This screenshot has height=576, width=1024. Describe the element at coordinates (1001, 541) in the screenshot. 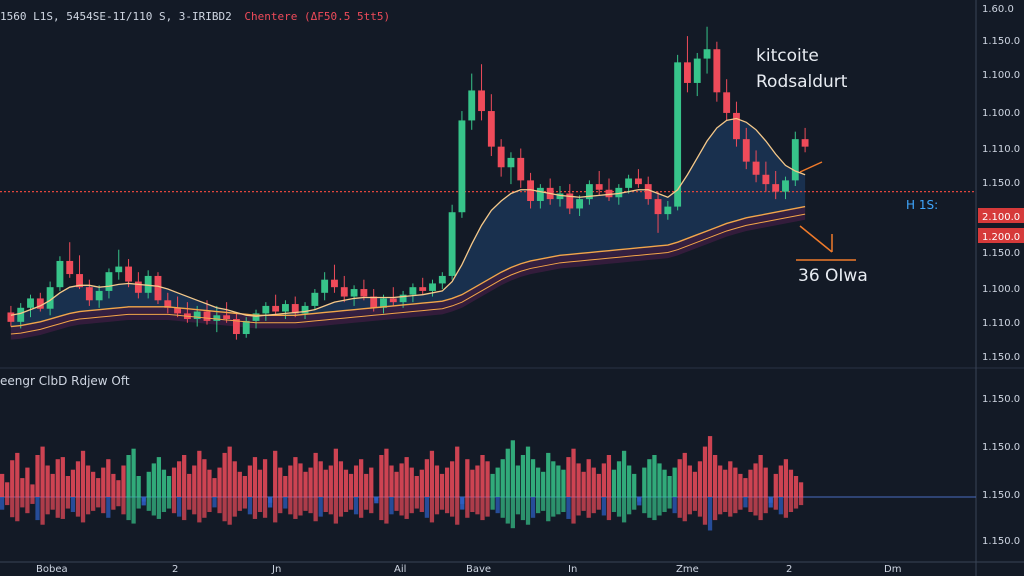

I see `indicator-y-tick-label: 1.150.0` at that location.